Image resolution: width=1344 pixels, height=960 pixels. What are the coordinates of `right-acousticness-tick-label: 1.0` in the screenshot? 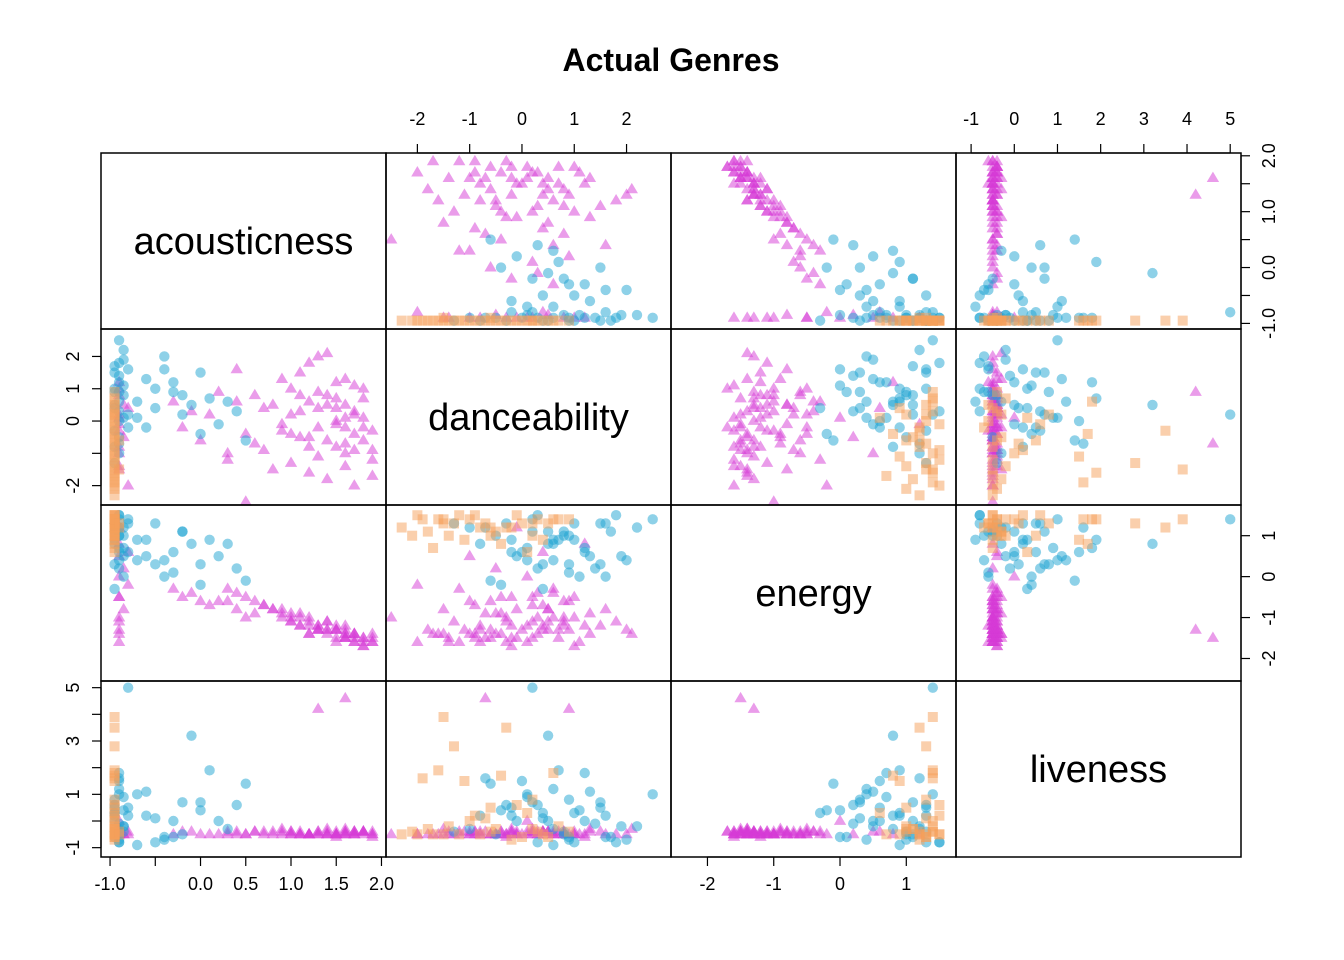 It's located at (1269, 211).